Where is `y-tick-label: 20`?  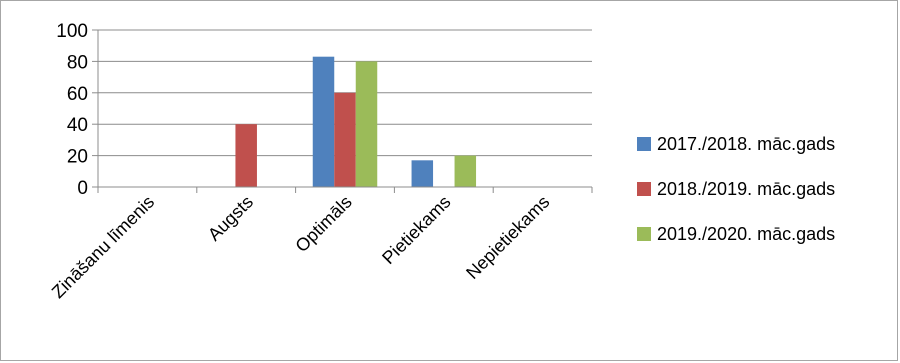 y-tick-label: 20 is located at coordinates (77, 157).